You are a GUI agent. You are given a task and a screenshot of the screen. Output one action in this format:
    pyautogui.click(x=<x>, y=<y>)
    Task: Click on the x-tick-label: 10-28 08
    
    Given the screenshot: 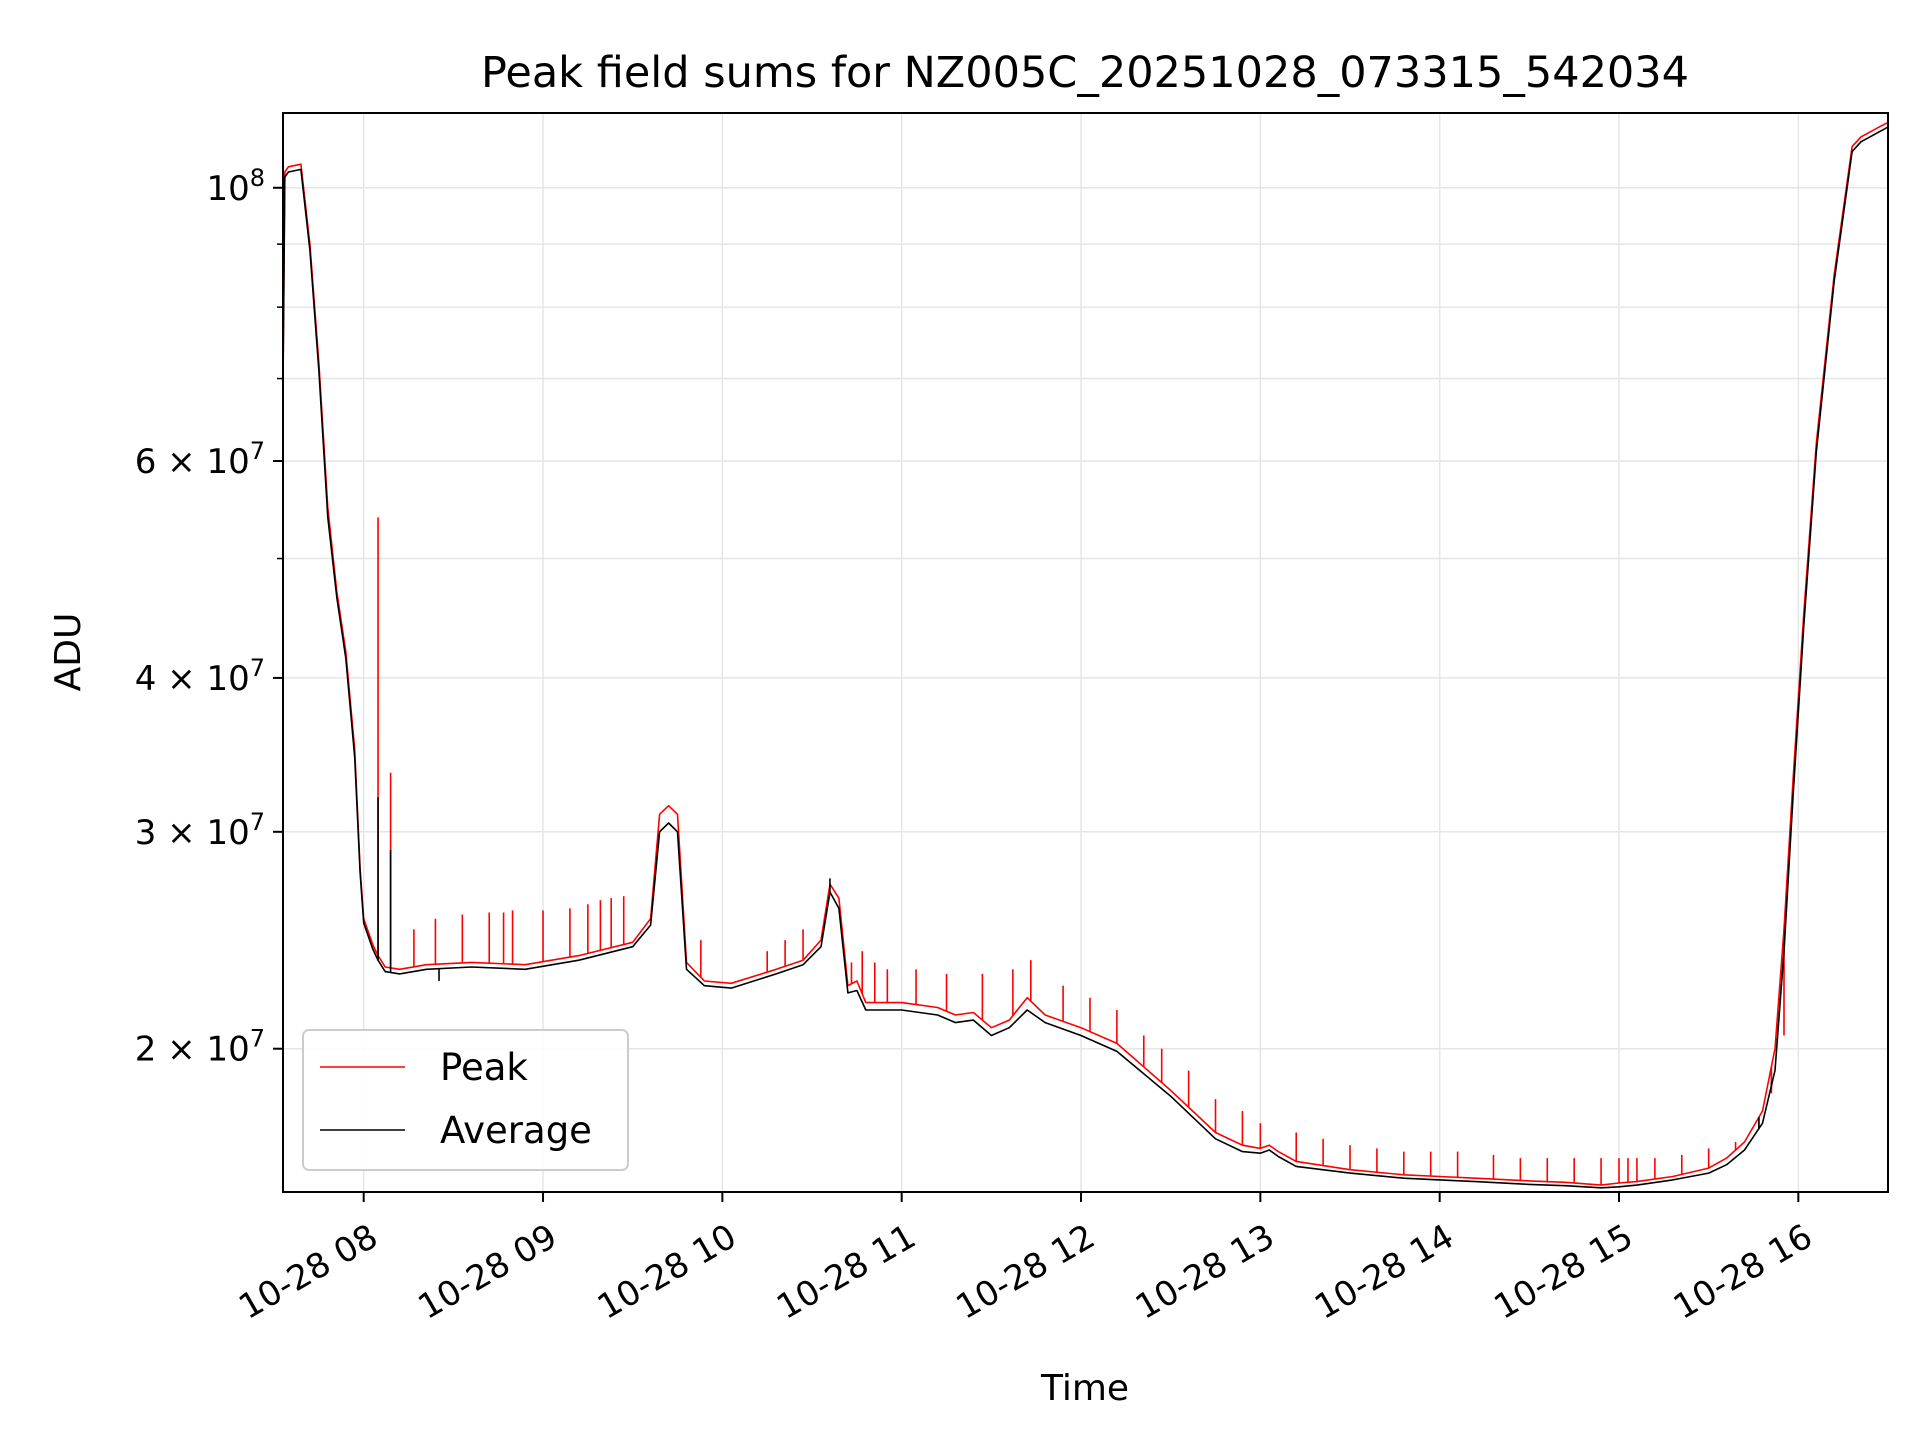 What is the action you would take?
    pyautogui.click(x=308, y=1272)
    